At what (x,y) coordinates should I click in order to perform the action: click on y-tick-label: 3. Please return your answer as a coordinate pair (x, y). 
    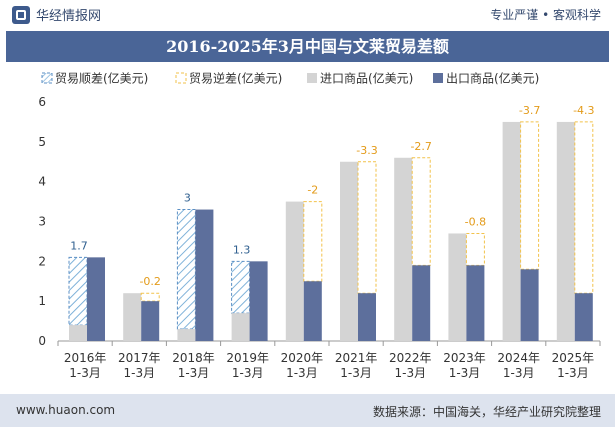
    Looking at the image, I should click on (42, 222).